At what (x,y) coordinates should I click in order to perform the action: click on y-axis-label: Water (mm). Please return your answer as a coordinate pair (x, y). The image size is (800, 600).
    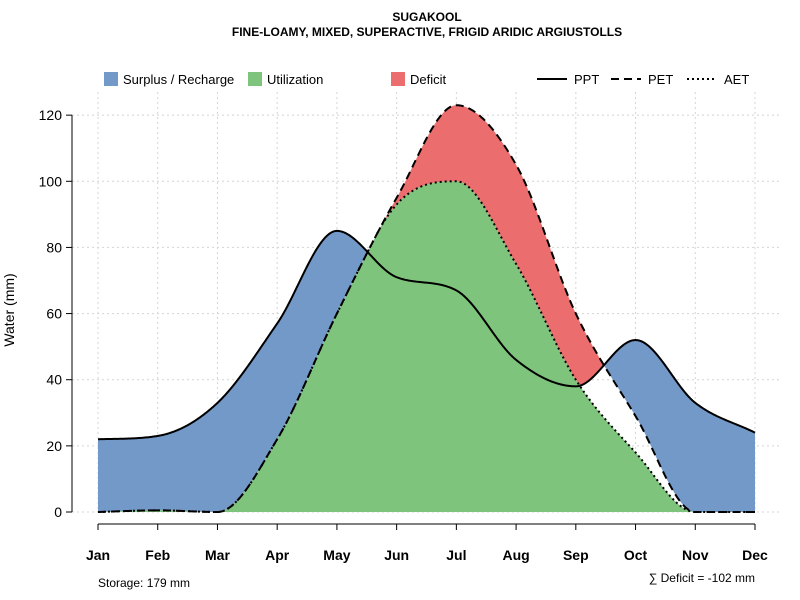
    Looking at the image, I should click on (9, 309).